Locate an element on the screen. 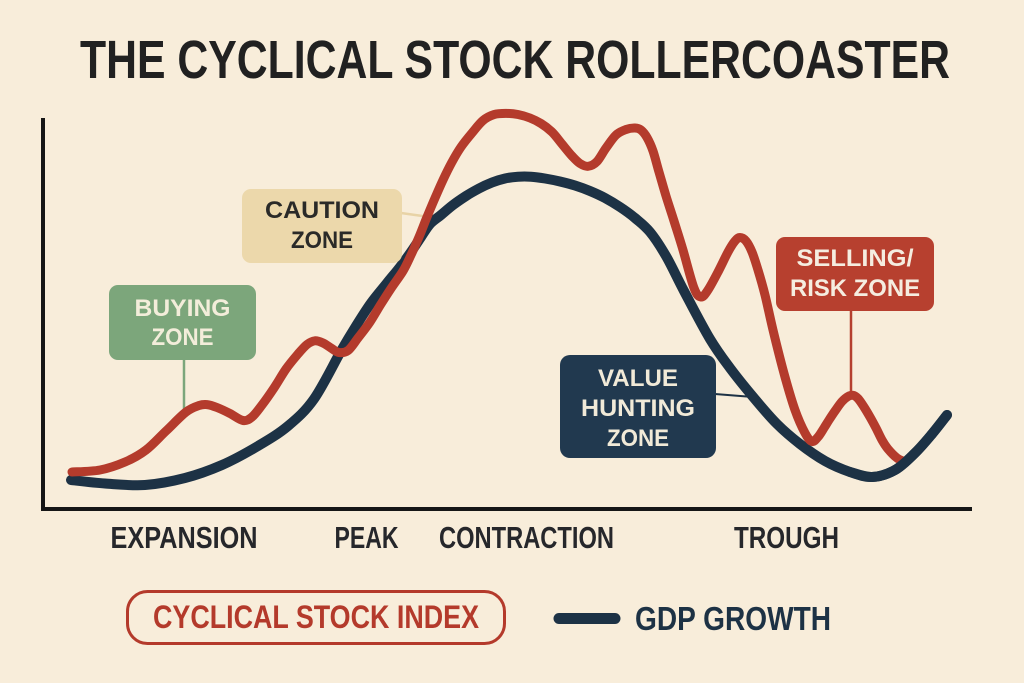  svg-text: CYCLICAL STOCK INDEX is located at coordinates (316, 617).